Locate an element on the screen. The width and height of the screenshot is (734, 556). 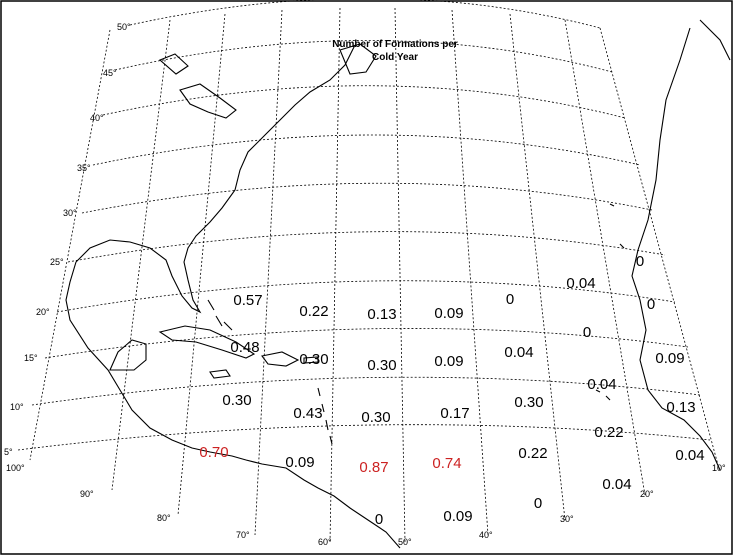
lat-label: 30° is located at coordinates (70, 213).